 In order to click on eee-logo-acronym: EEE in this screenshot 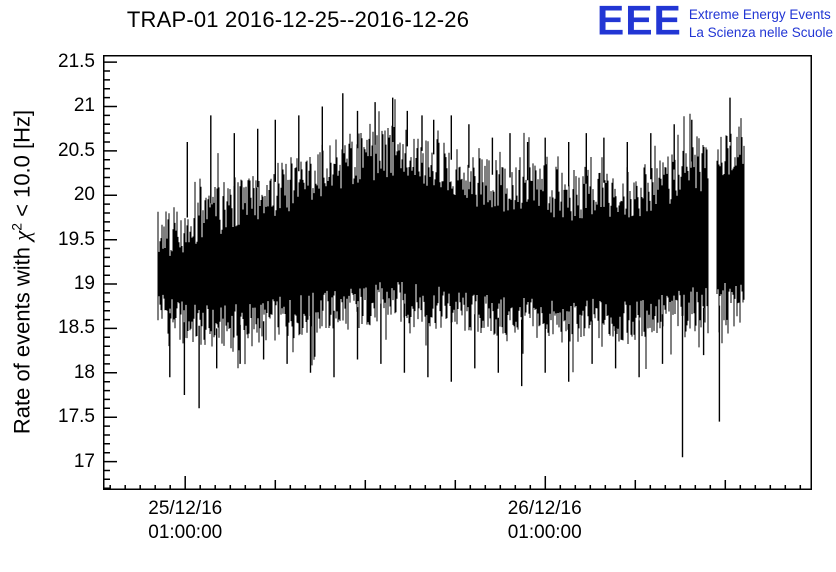, I will do `click(639, 22)`.